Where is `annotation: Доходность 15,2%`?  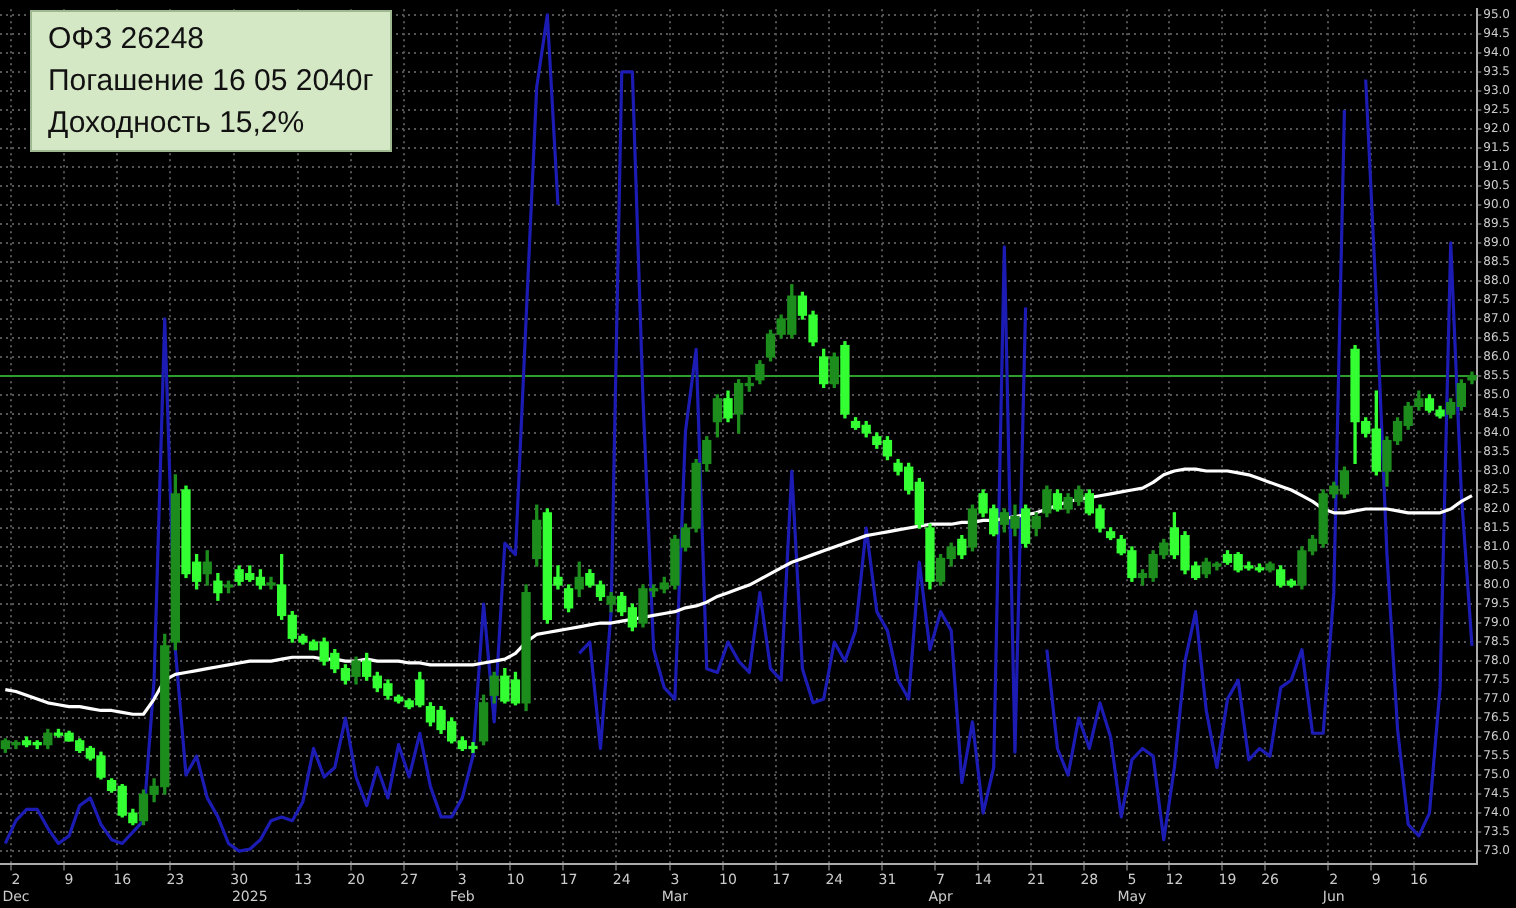 annotation: Доходность 15,2% is located at coordinates (177, 124).